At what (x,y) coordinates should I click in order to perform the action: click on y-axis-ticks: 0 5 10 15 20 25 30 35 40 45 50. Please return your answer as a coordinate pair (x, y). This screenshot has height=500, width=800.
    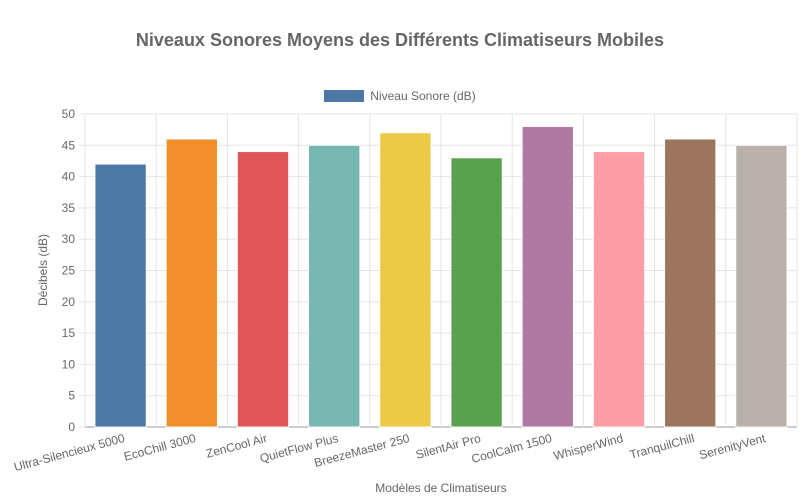
    Looking at the image, I should click on (73, 270).